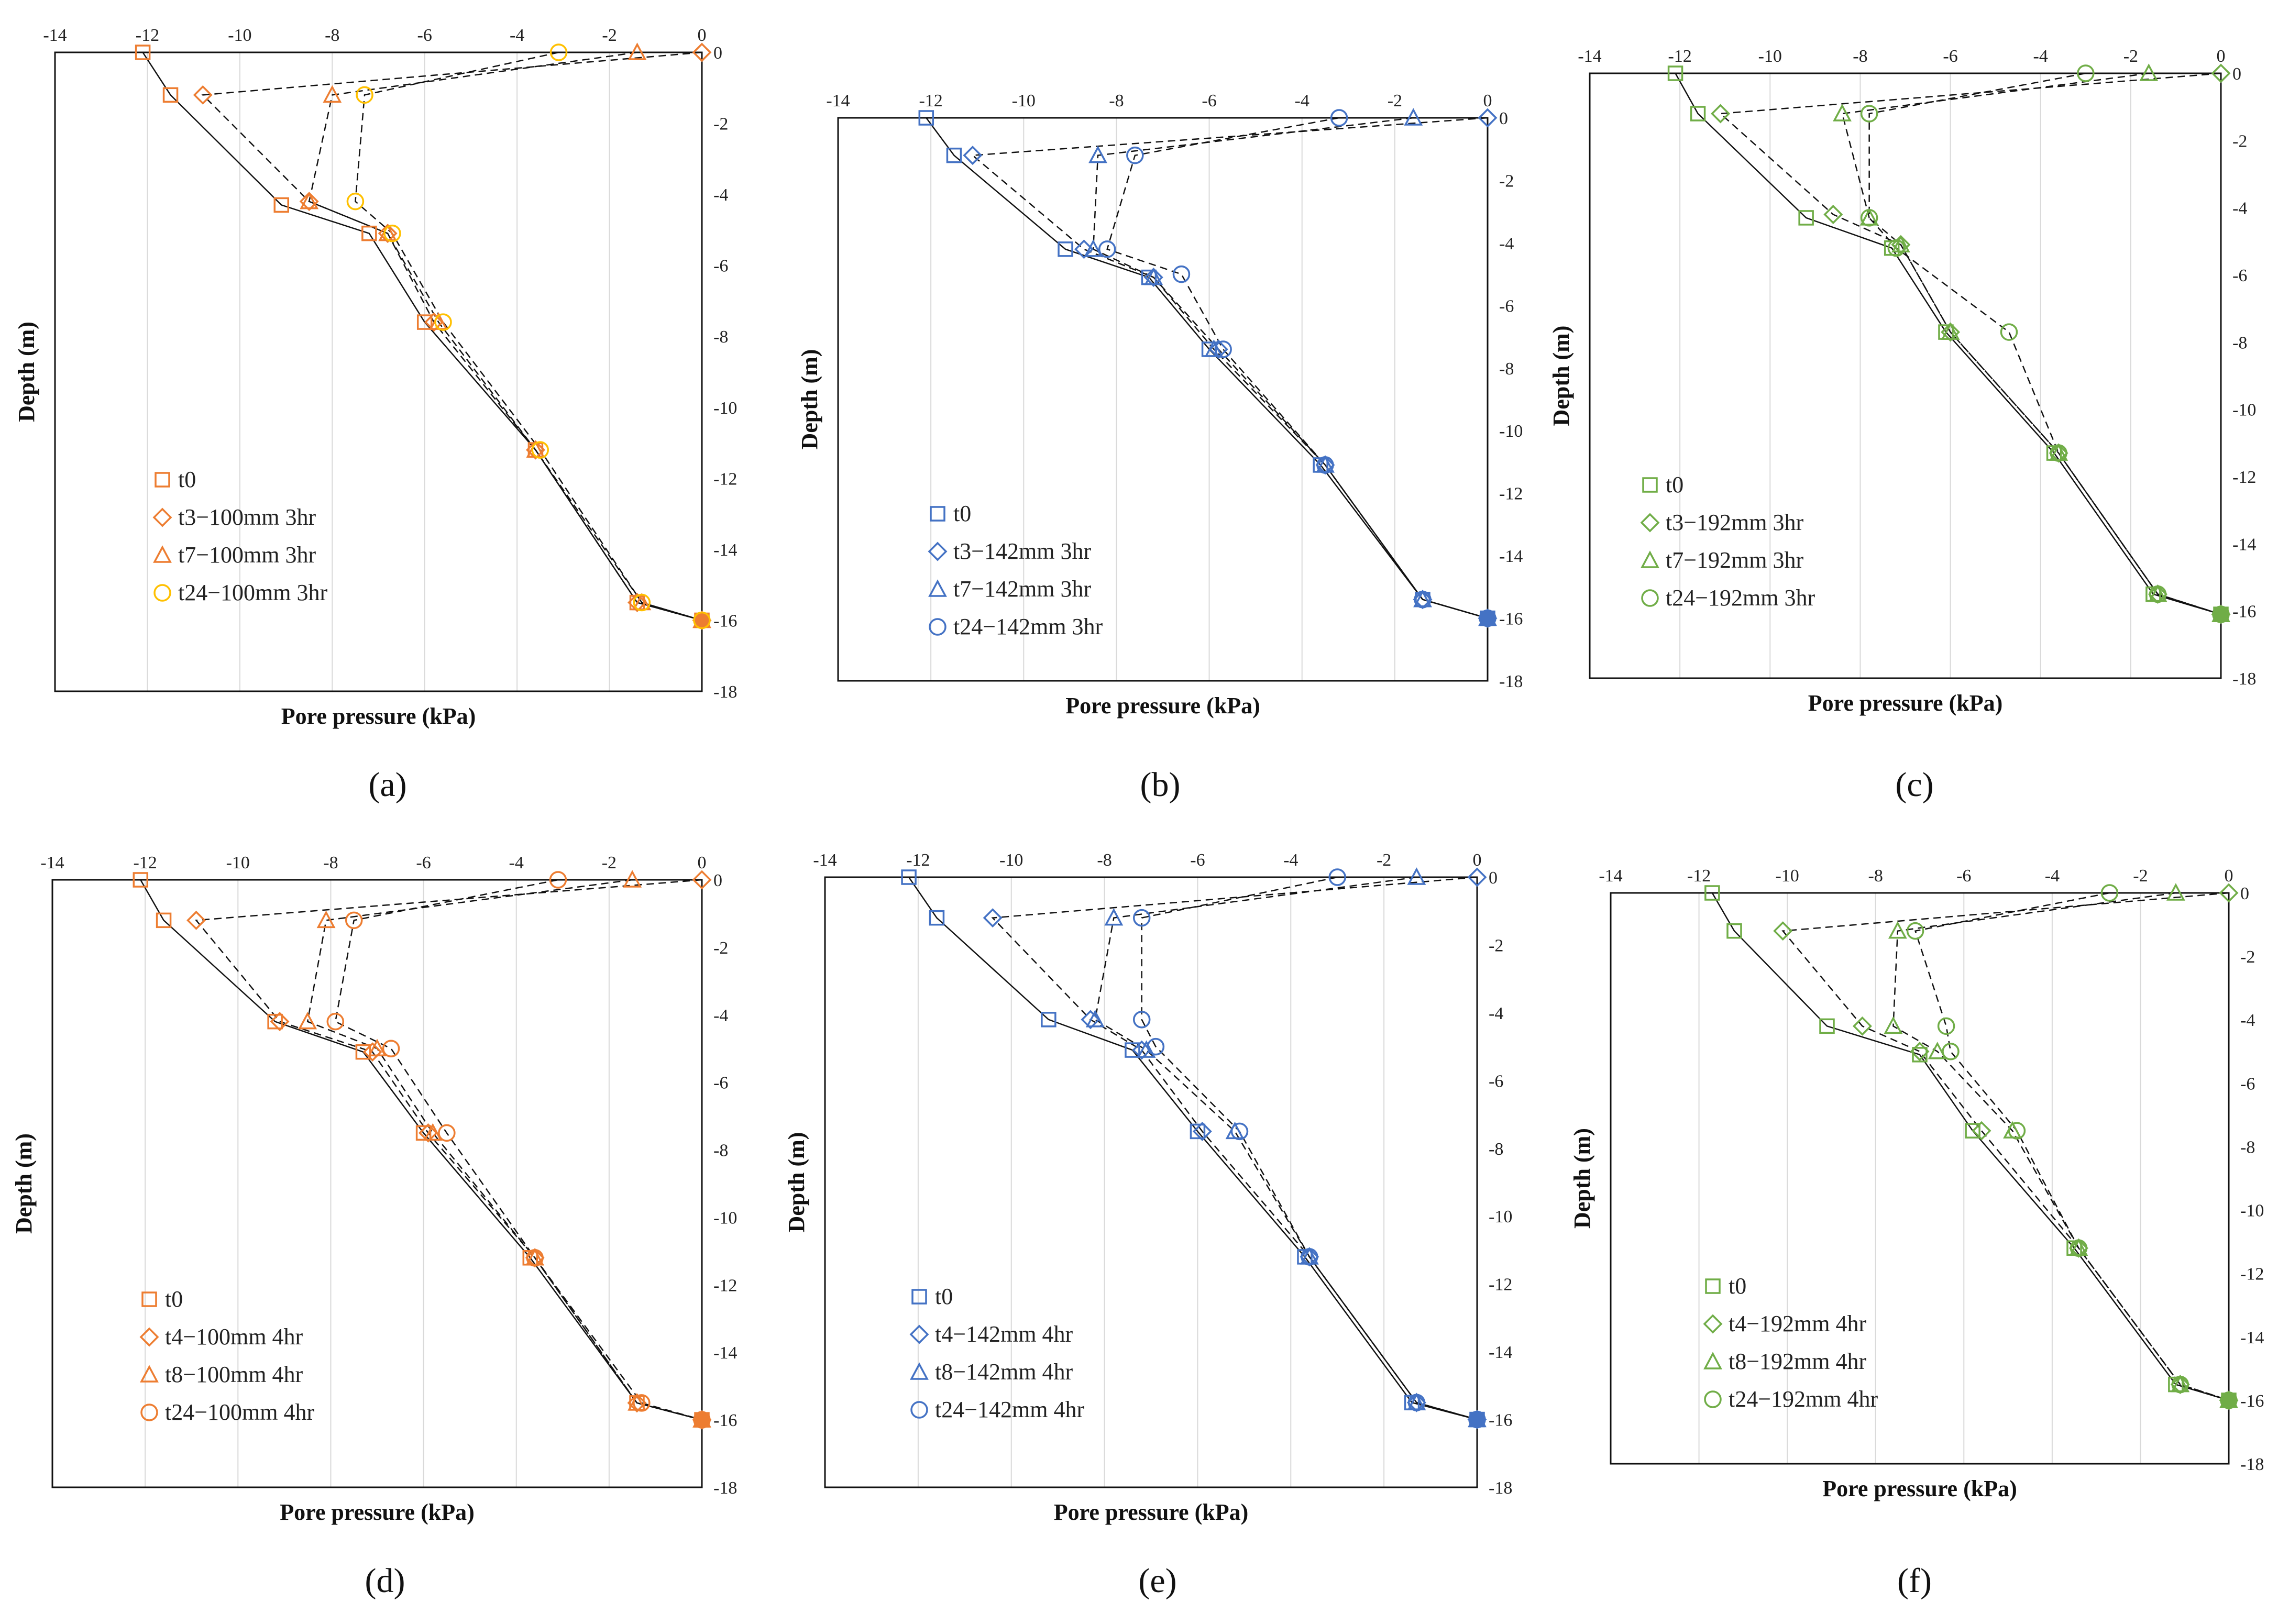 The image size is (2289, 1624). I want to click on x-axis-title: Pore pressure (kPa), so click(1151, 1512).